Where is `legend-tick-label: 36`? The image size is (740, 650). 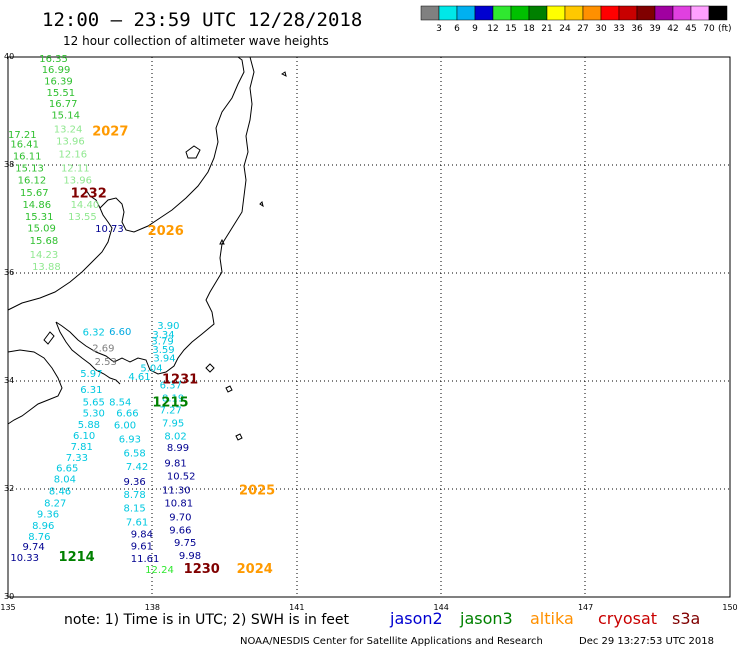 legend-tick-label: 36 is located at coordinates (637, 29).